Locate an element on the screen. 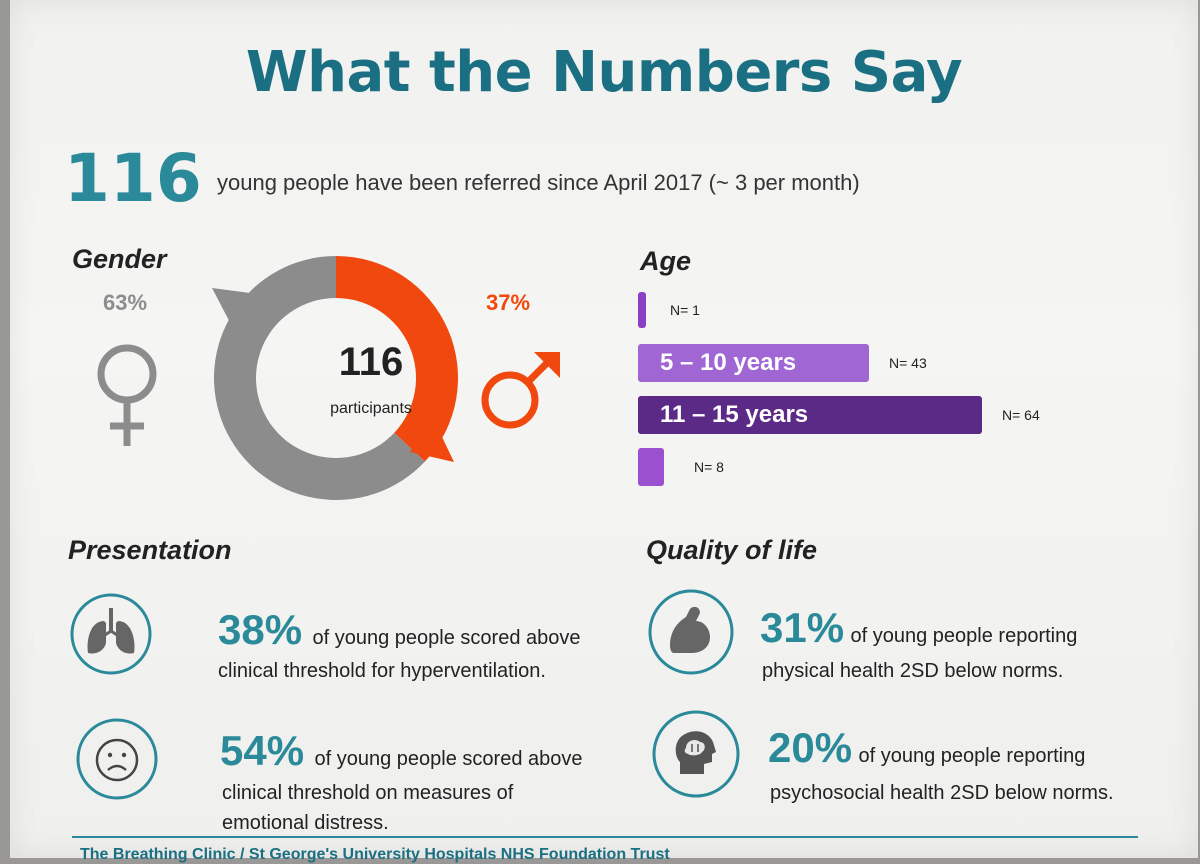 The width and height of the screenshot is (1200, 864). donut-tail-male is located at coordinates (432, 439).